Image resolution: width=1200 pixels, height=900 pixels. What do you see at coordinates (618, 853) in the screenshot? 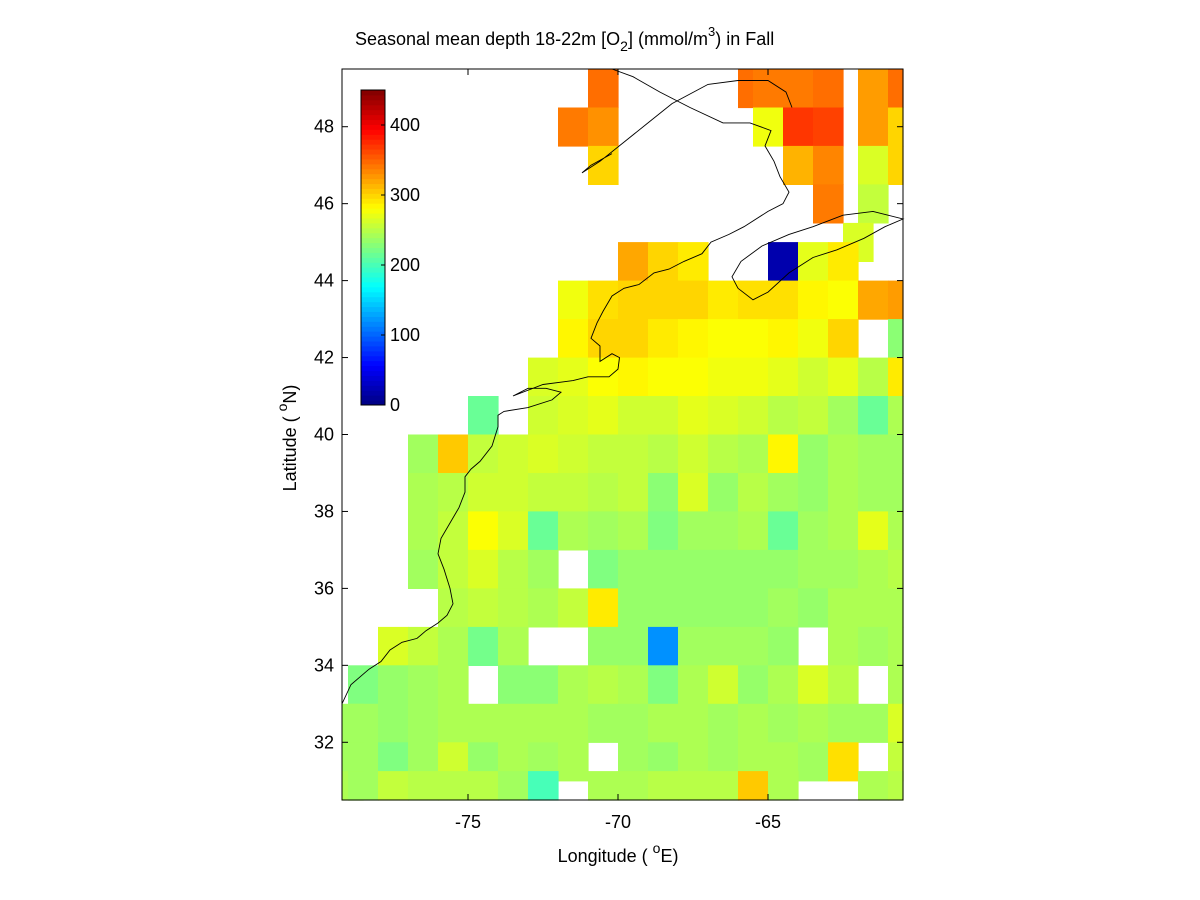
I see `x-axis-label: Longitude ( oE)` at bounding box center [618, 853].